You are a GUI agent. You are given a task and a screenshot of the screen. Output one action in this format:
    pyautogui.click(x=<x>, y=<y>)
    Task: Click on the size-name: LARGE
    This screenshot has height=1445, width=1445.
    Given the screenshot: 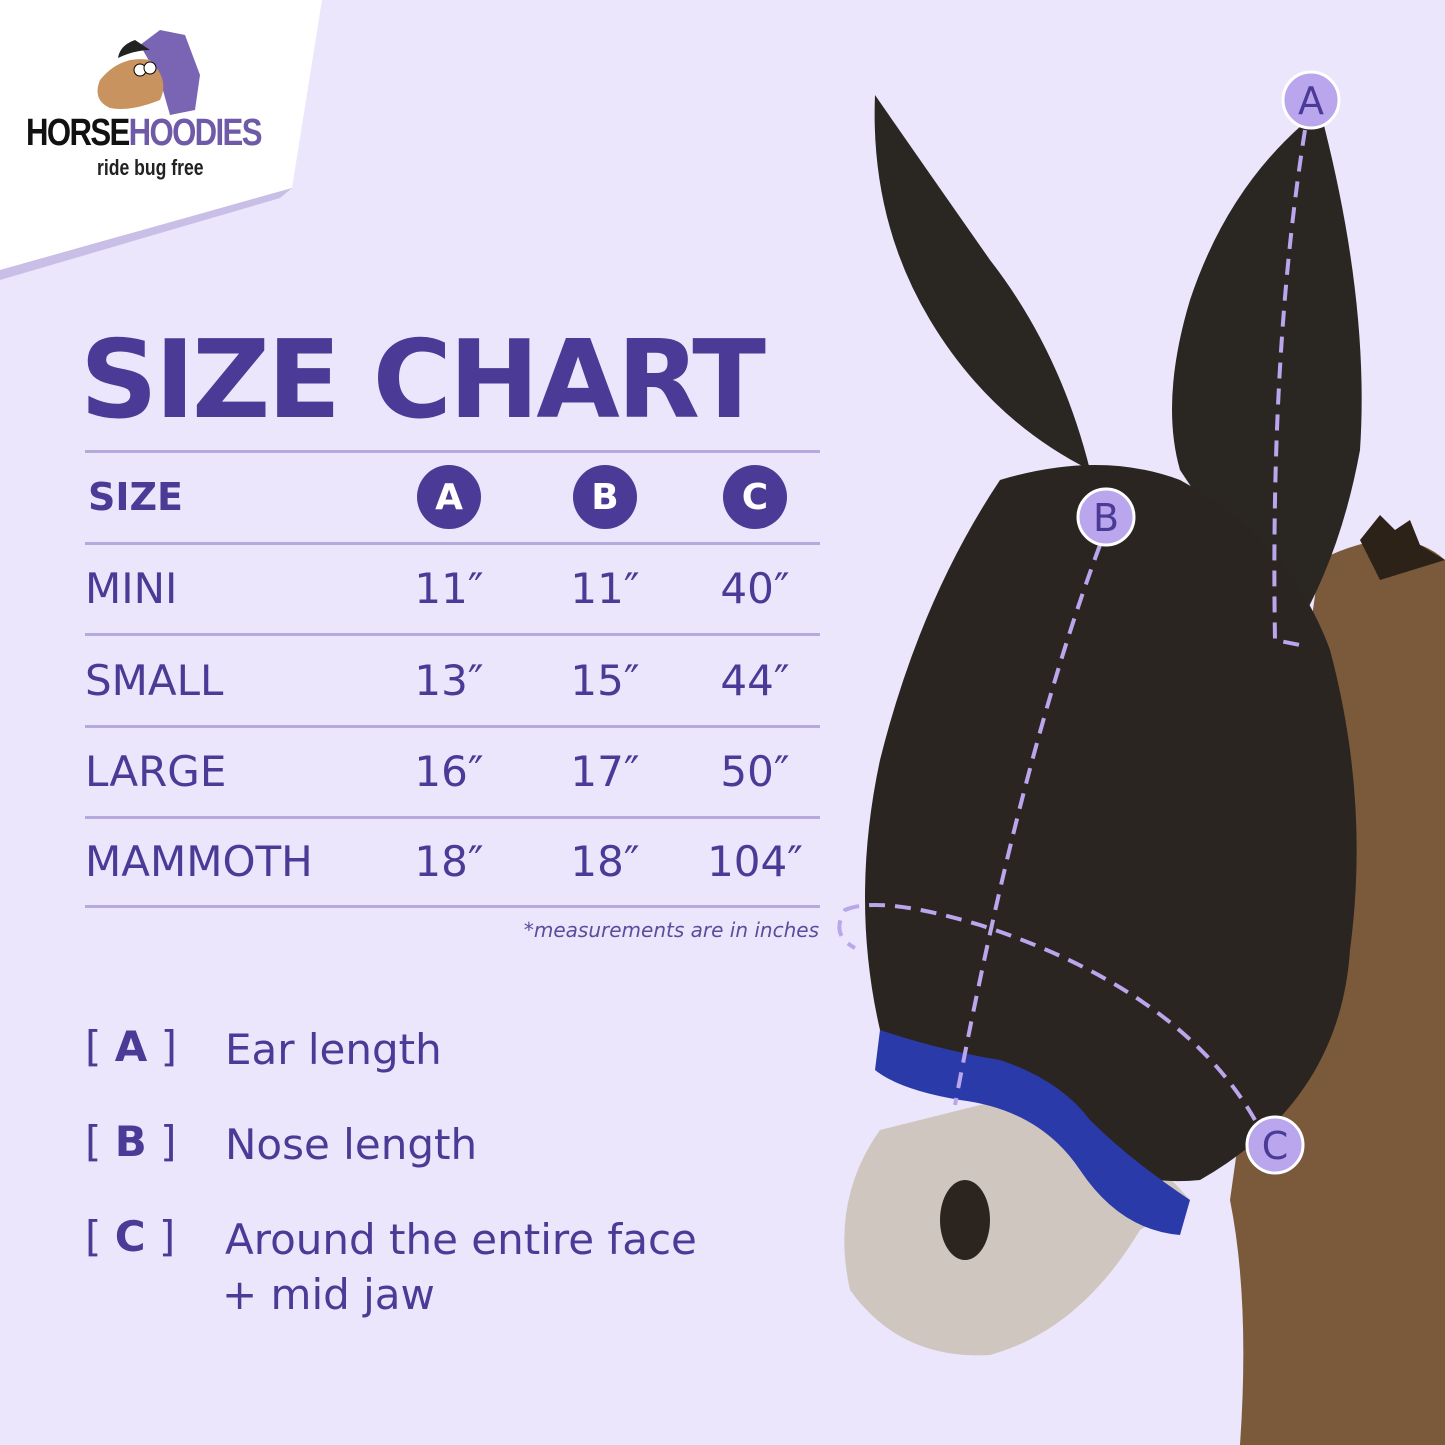 What is the action you would take?
    pyautogui.click(x=156, y=772)
    